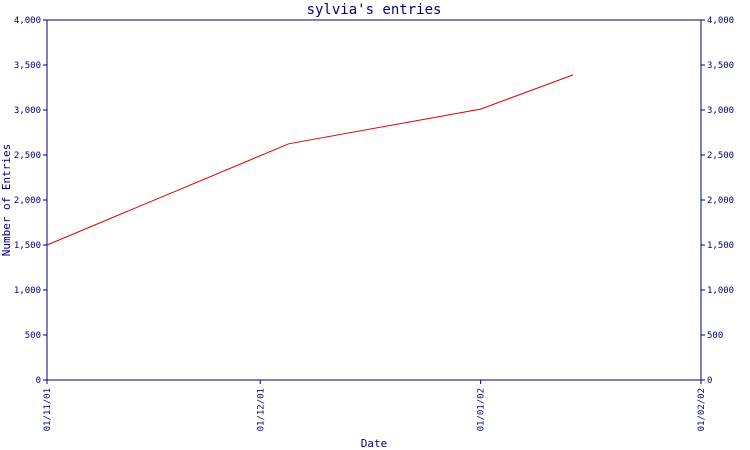 This screenshot has height=450, width=750. What do you see at coordinates (720, 66) in the screenshot?
I see `right-y-tick-label: 3,500` at bounding box center [720, 66].